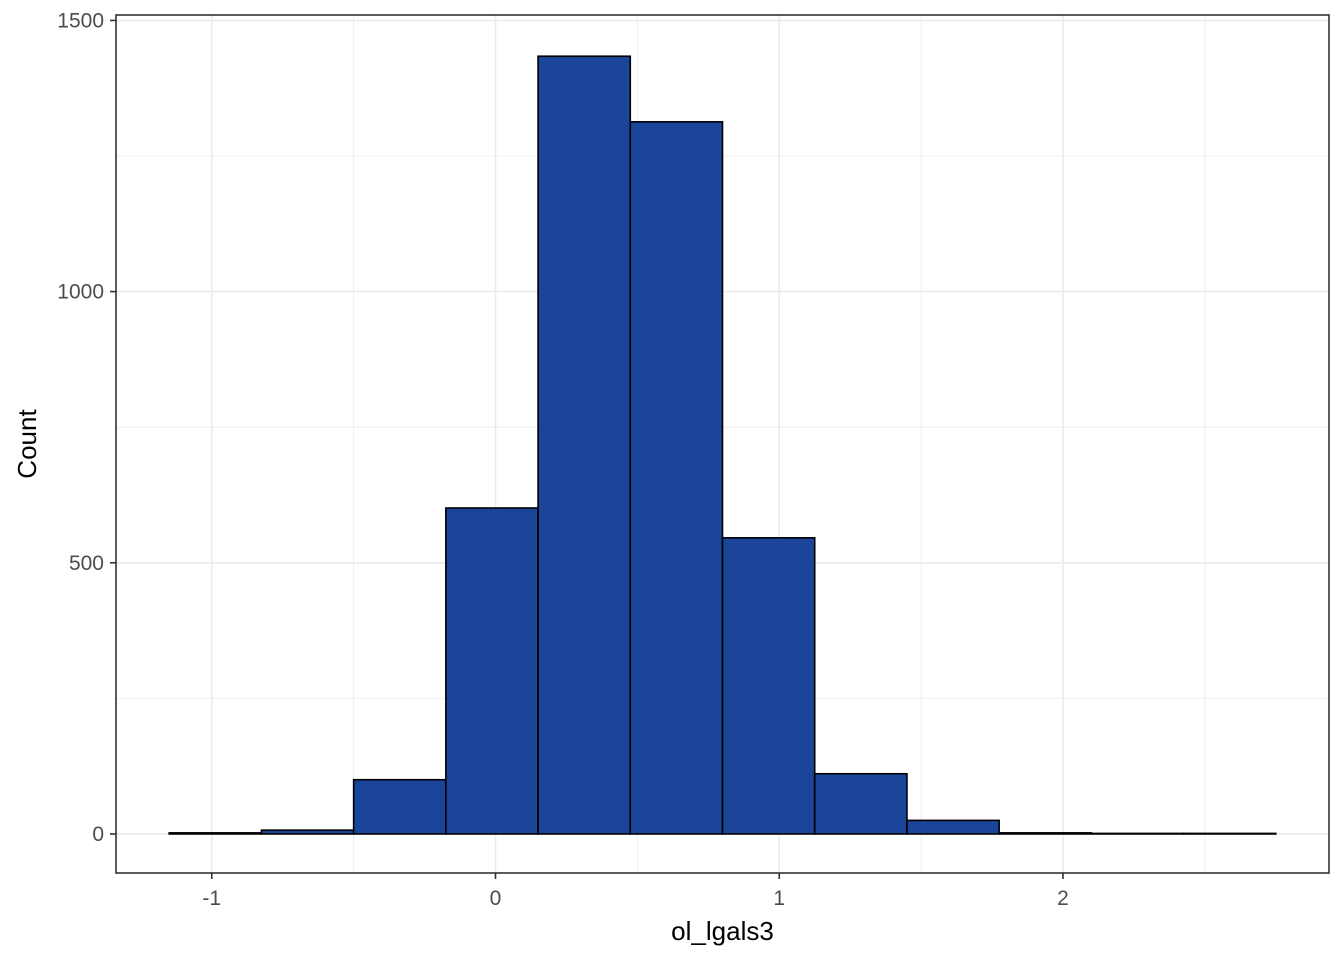 This screenshot has width=1344, height=960. I want to click on y-axis-title: Count, so click(27, 444).